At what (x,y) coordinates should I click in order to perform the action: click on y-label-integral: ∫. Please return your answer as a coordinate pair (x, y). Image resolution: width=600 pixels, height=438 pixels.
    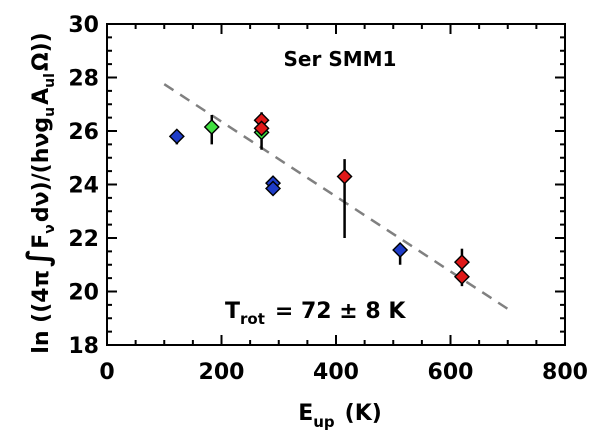
    Looking at the image, I should click on (38, 258).